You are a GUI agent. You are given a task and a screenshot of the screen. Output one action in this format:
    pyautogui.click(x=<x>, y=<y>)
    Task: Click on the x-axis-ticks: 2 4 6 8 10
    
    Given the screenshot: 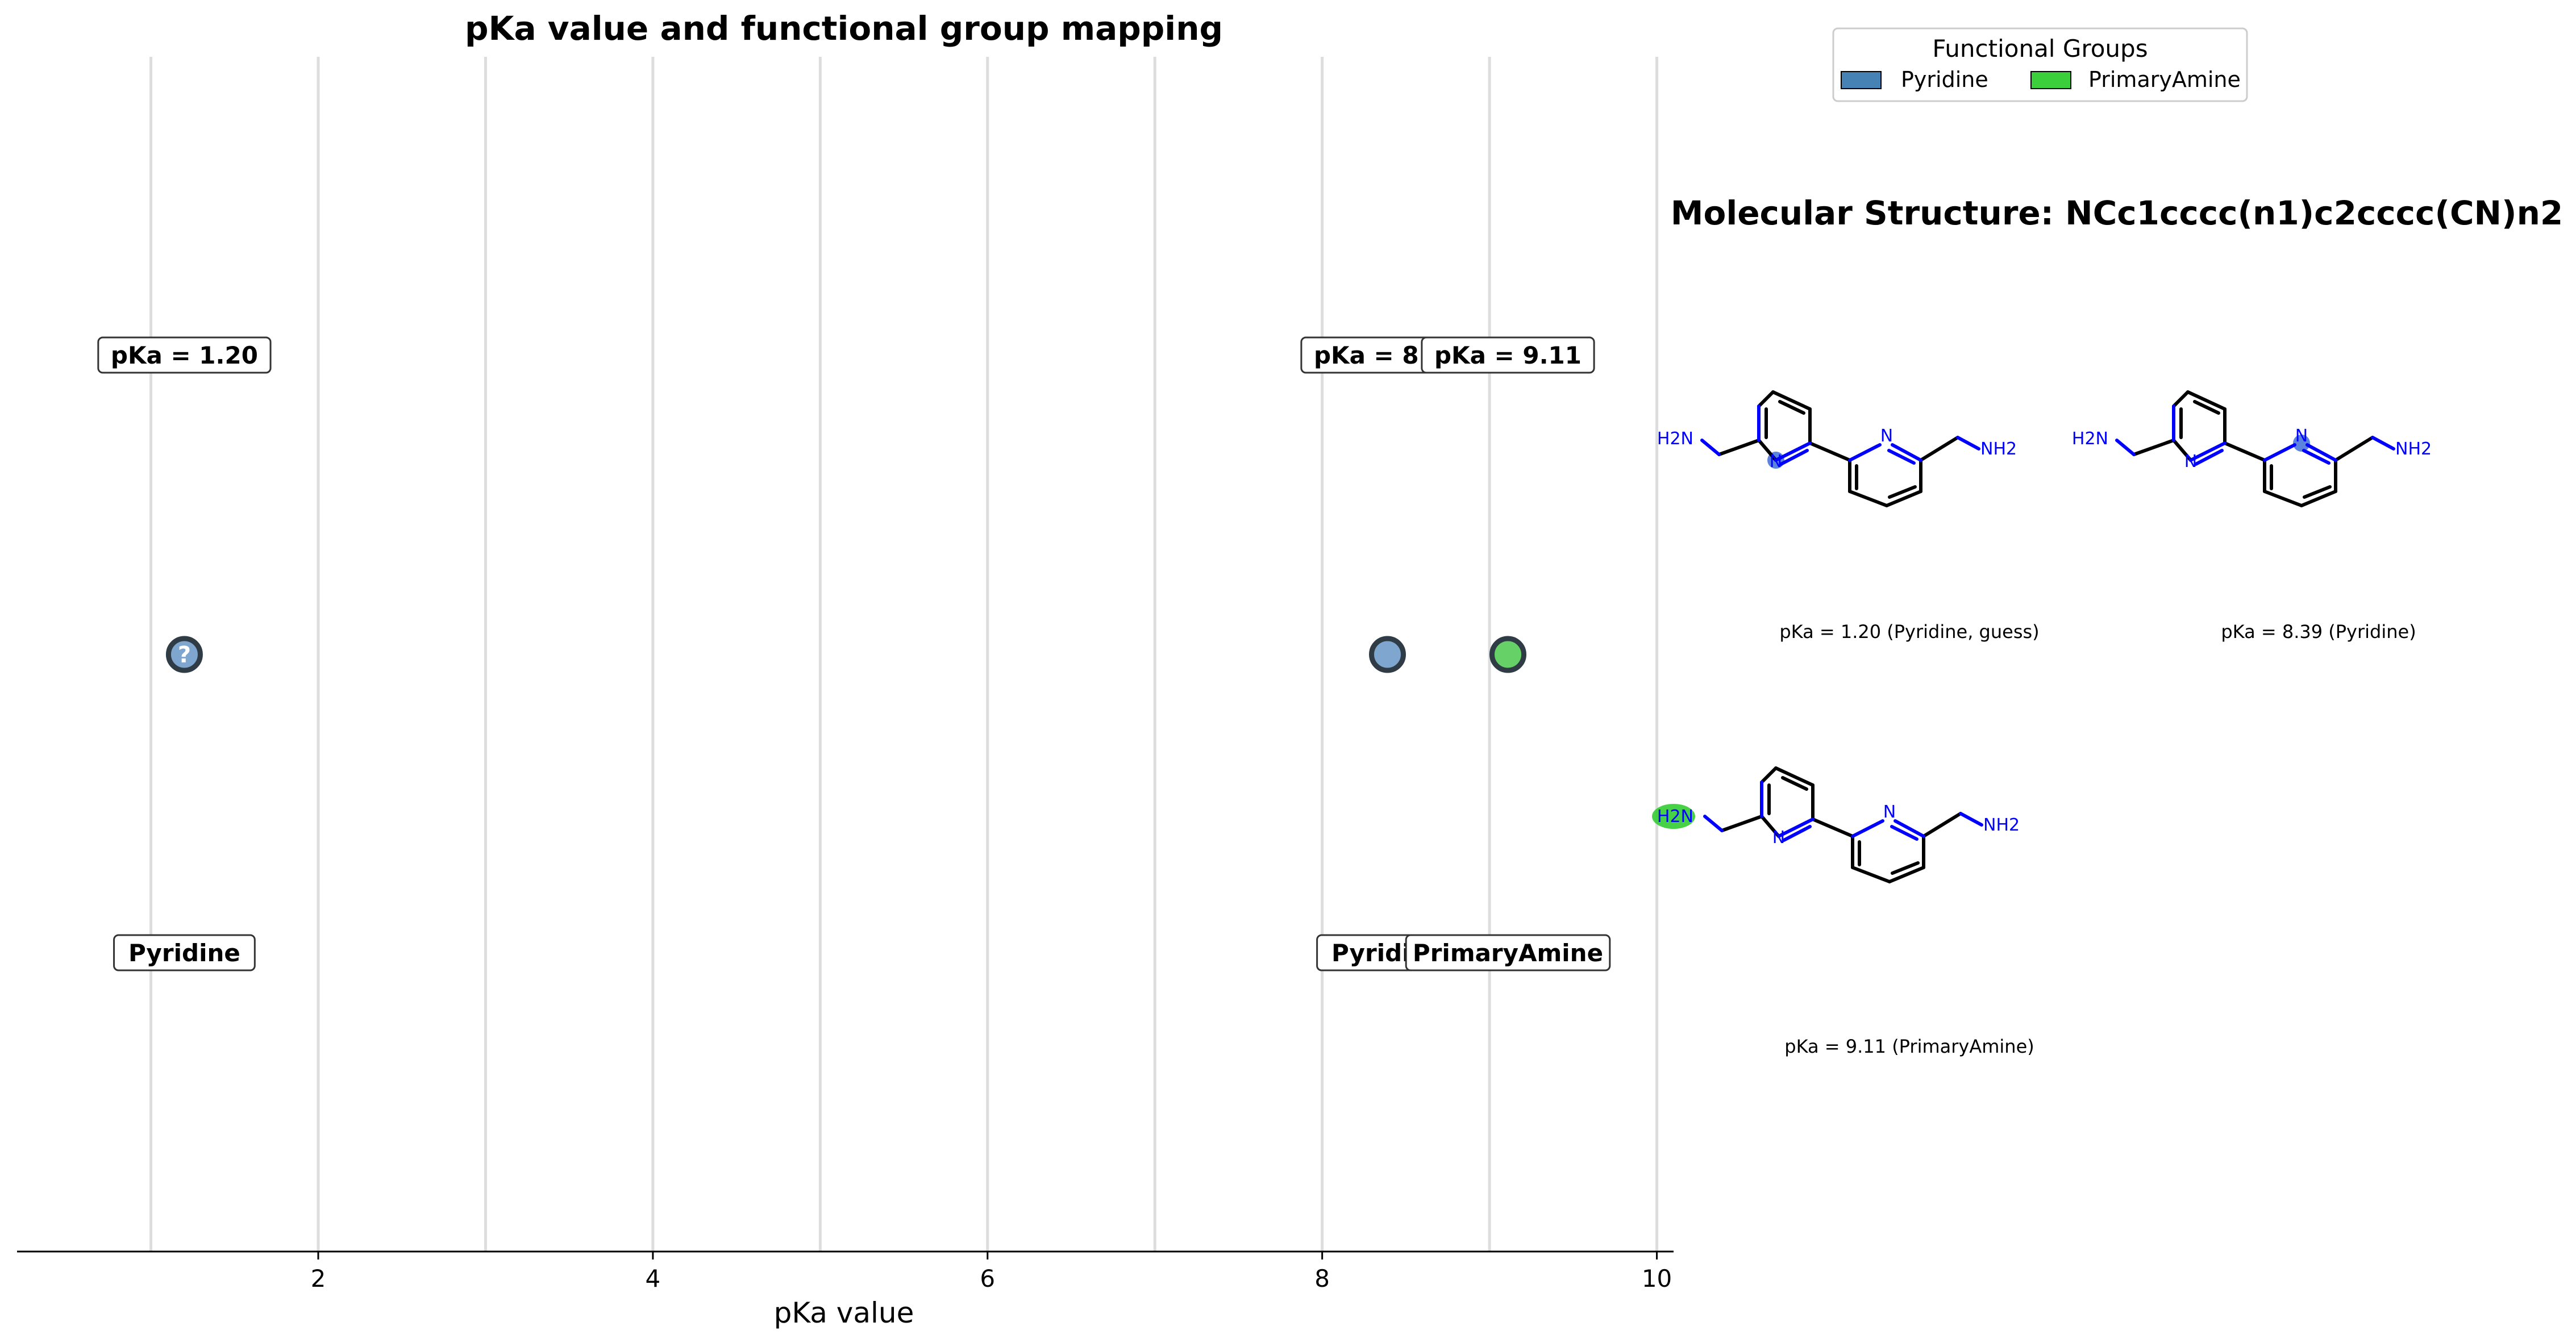 What is the action you would take?
    pyautogui.click(x=991, y=1272)
    